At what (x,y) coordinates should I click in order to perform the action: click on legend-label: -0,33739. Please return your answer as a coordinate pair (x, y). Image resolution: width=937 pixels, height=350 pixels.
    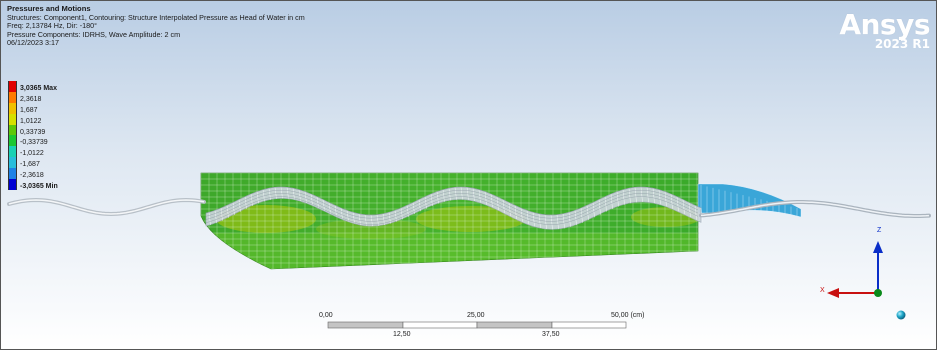
    Looking at the image, I should click on (34, 143).